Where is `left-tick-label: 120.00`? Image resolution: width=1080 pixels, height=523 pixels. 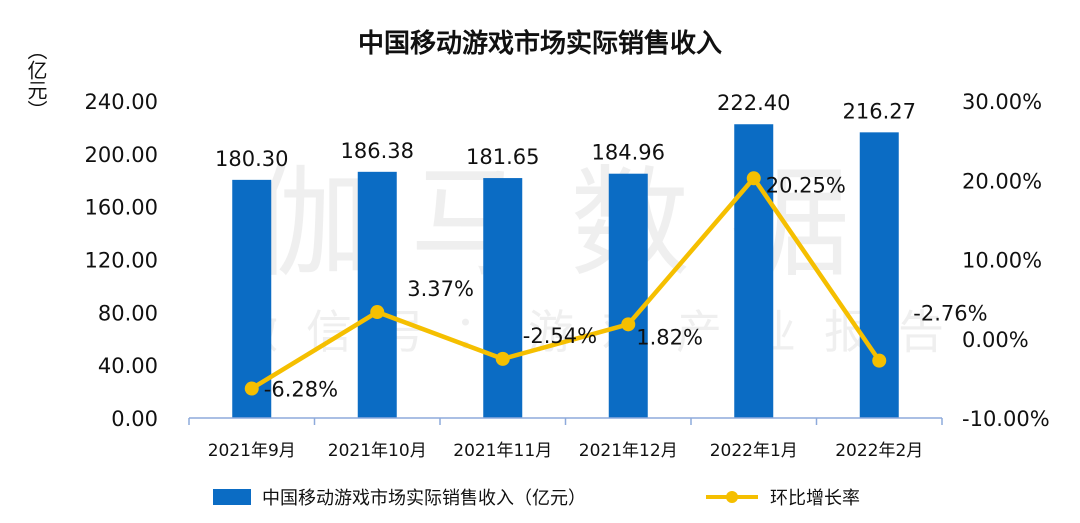 left-tick-label: 120.00 is located at coordinates (121, 261).